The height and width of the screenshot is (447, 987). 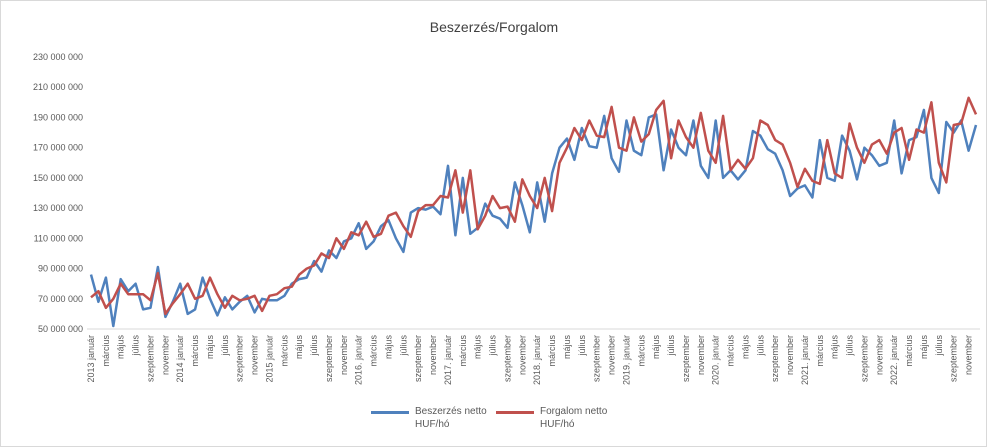 What do you see at coordinates (58, 208) in the screenshot?
I see `y-tick-label: 130 000 000` at bounding box center [58, 208].